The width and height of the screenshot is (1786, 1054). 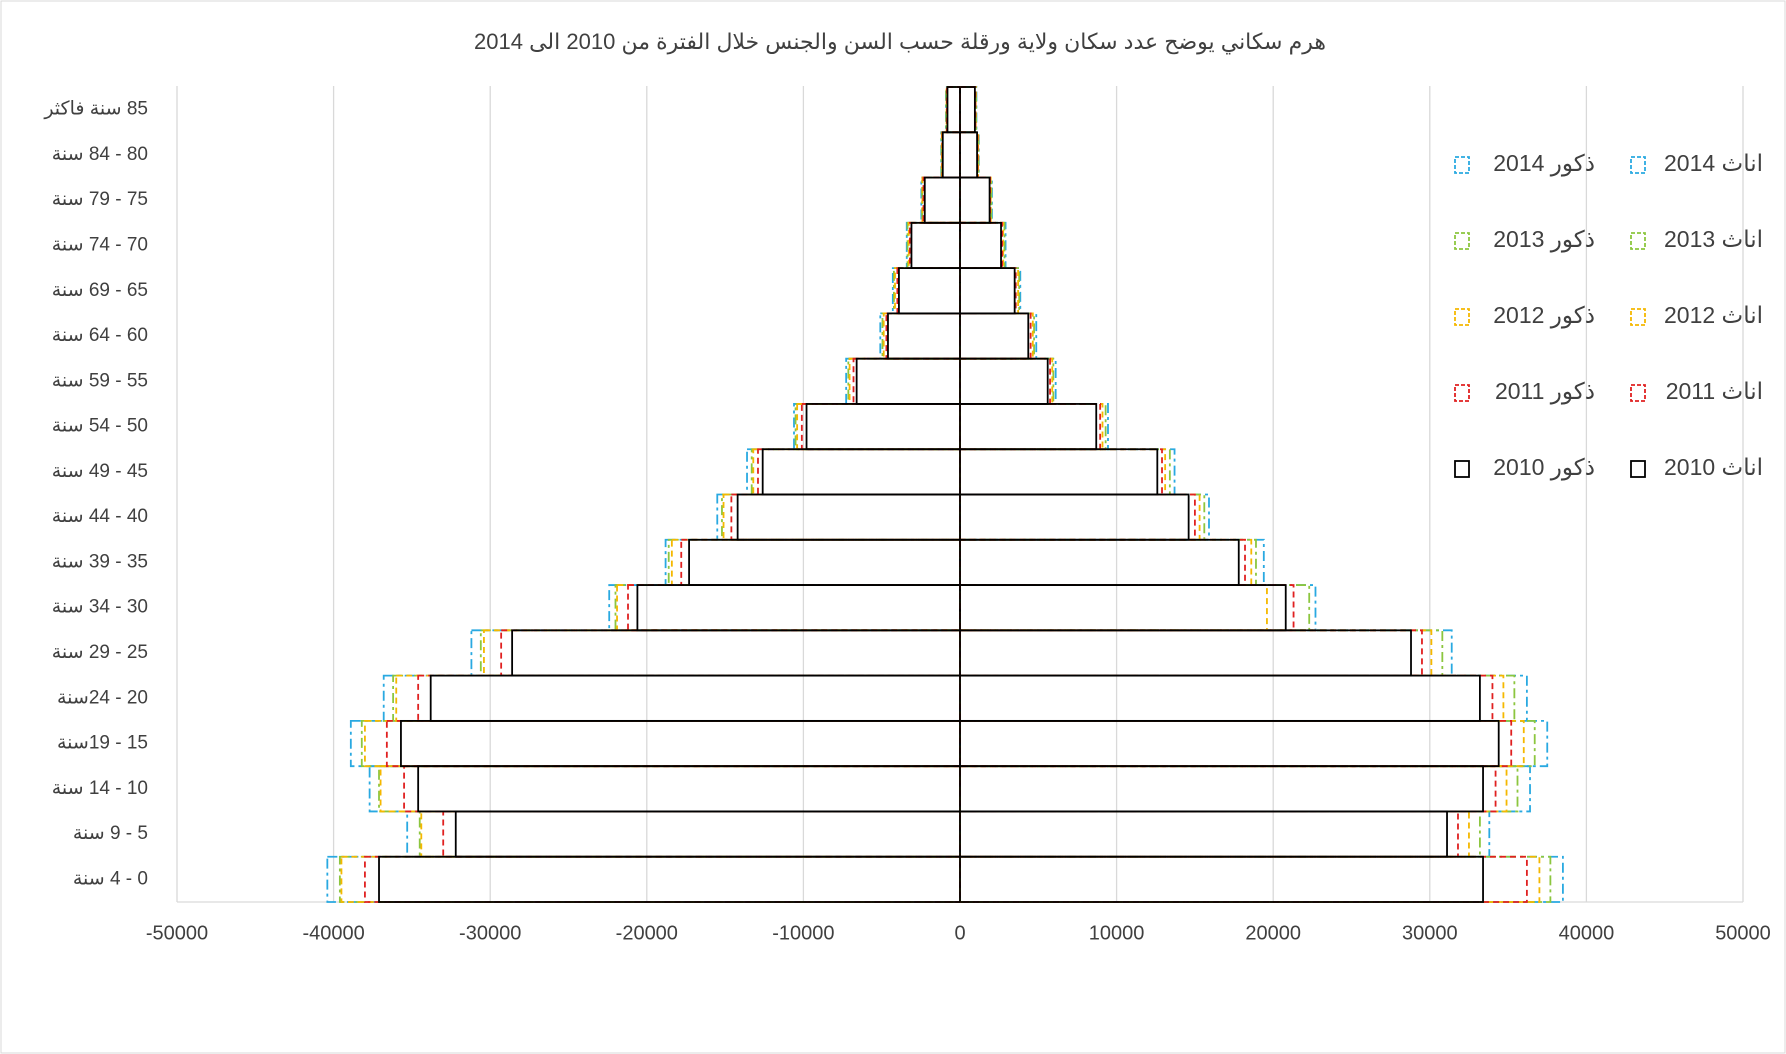 What do you see at coordinates (1544, 315) in the screenshot?
I see `legend-label: ذكور 2012` at bounding box center [1544, 315].